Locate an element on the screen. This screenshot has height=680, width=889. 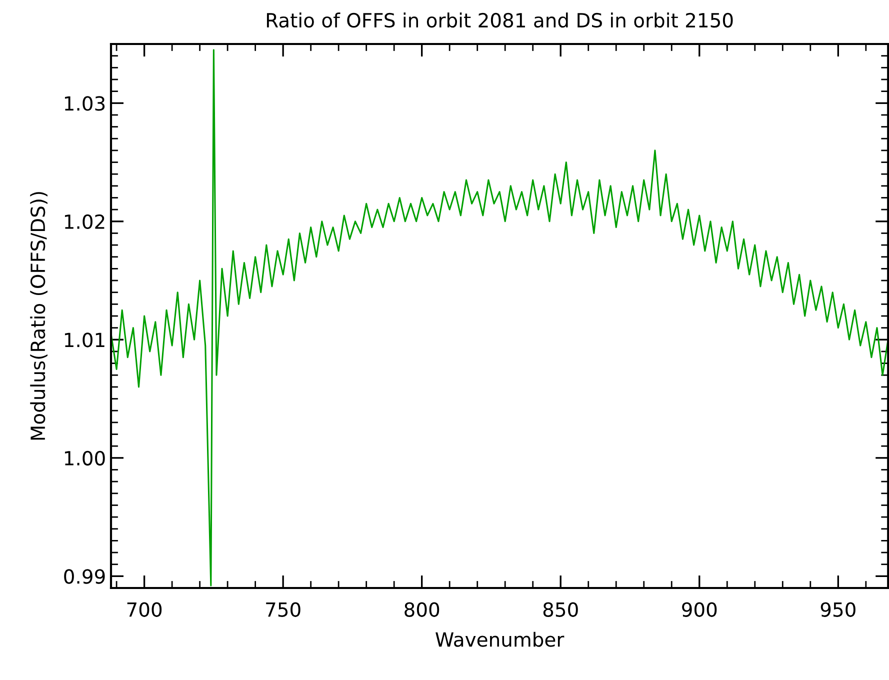
y-tick-label: 1.03 is located at coordinates (84, 103).